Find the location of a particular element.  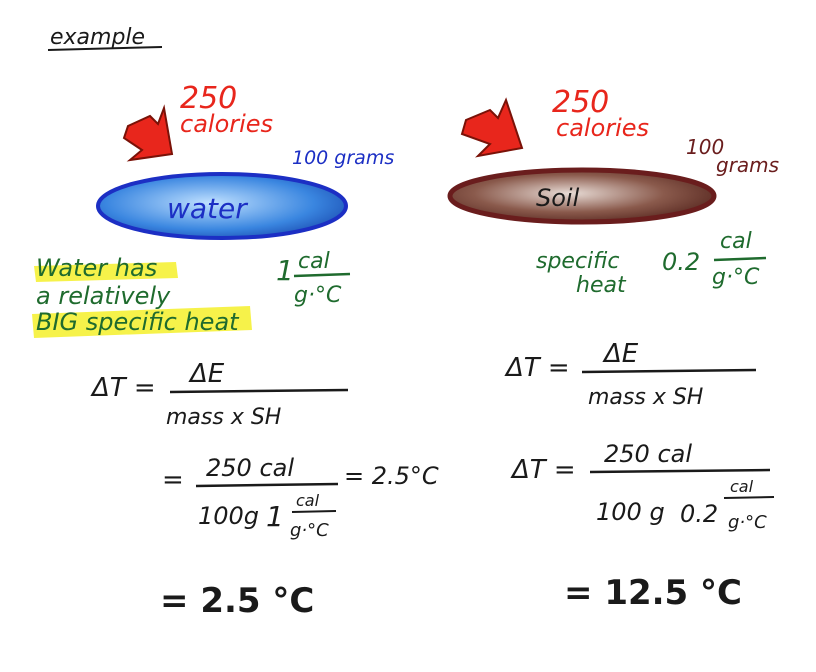

water-formula-lhs: ΔT = is located at coordinates (123, 388).